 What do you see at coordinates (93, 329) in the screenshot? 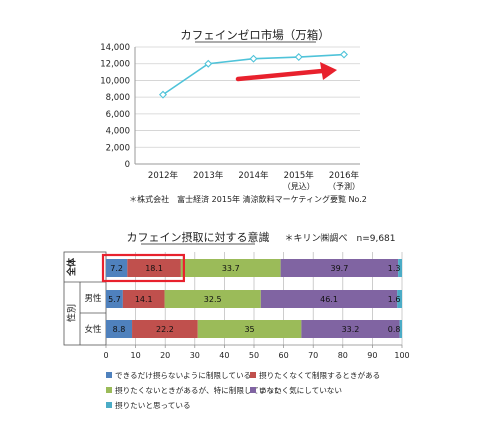
I see `row-label-female: 女性` at bounding box center [93, 329].